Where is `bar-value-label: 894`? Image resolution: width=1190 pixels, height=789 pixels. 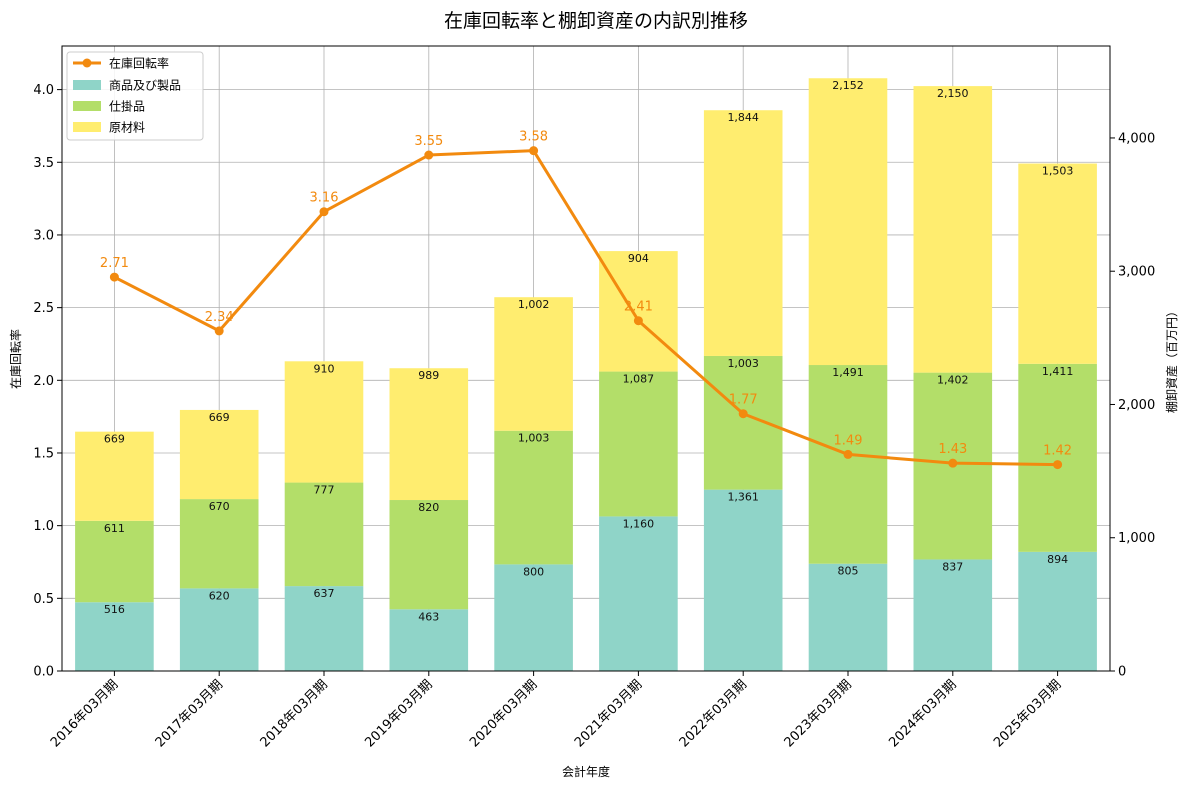 bar-value-label: 894 is located at coordinates (1057, 559).